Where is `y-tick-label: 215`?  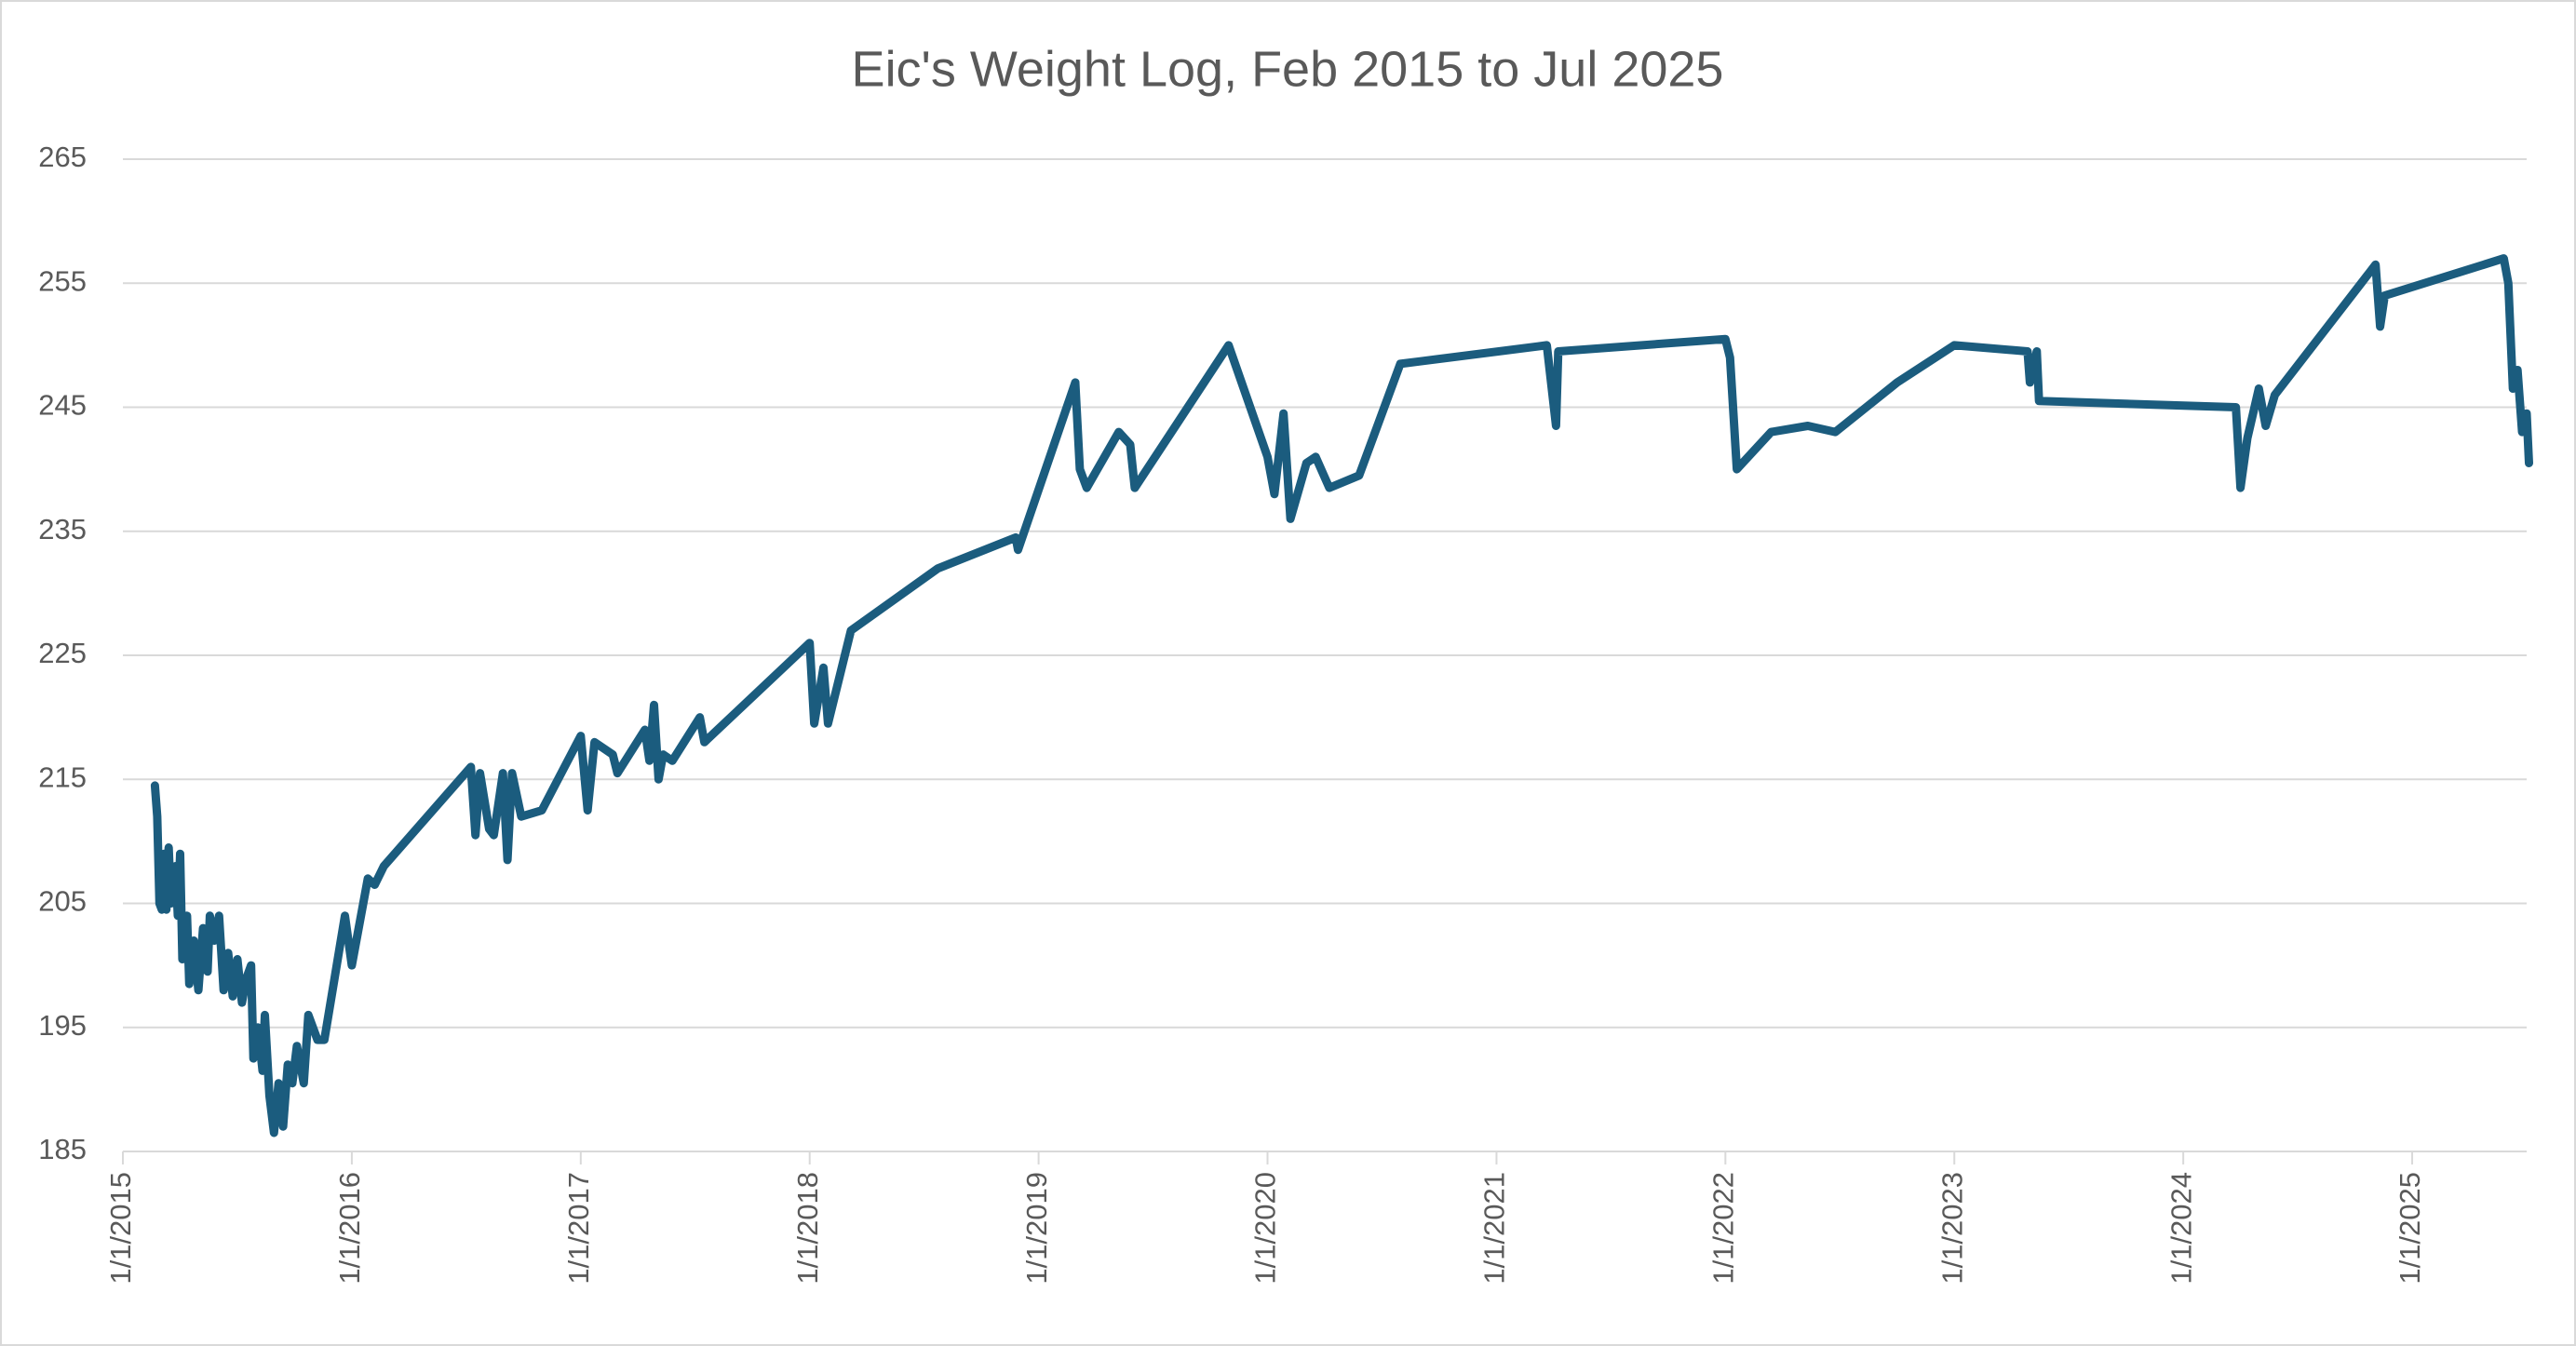
y-tick-label: 215 is located at coordinates (62, 776).